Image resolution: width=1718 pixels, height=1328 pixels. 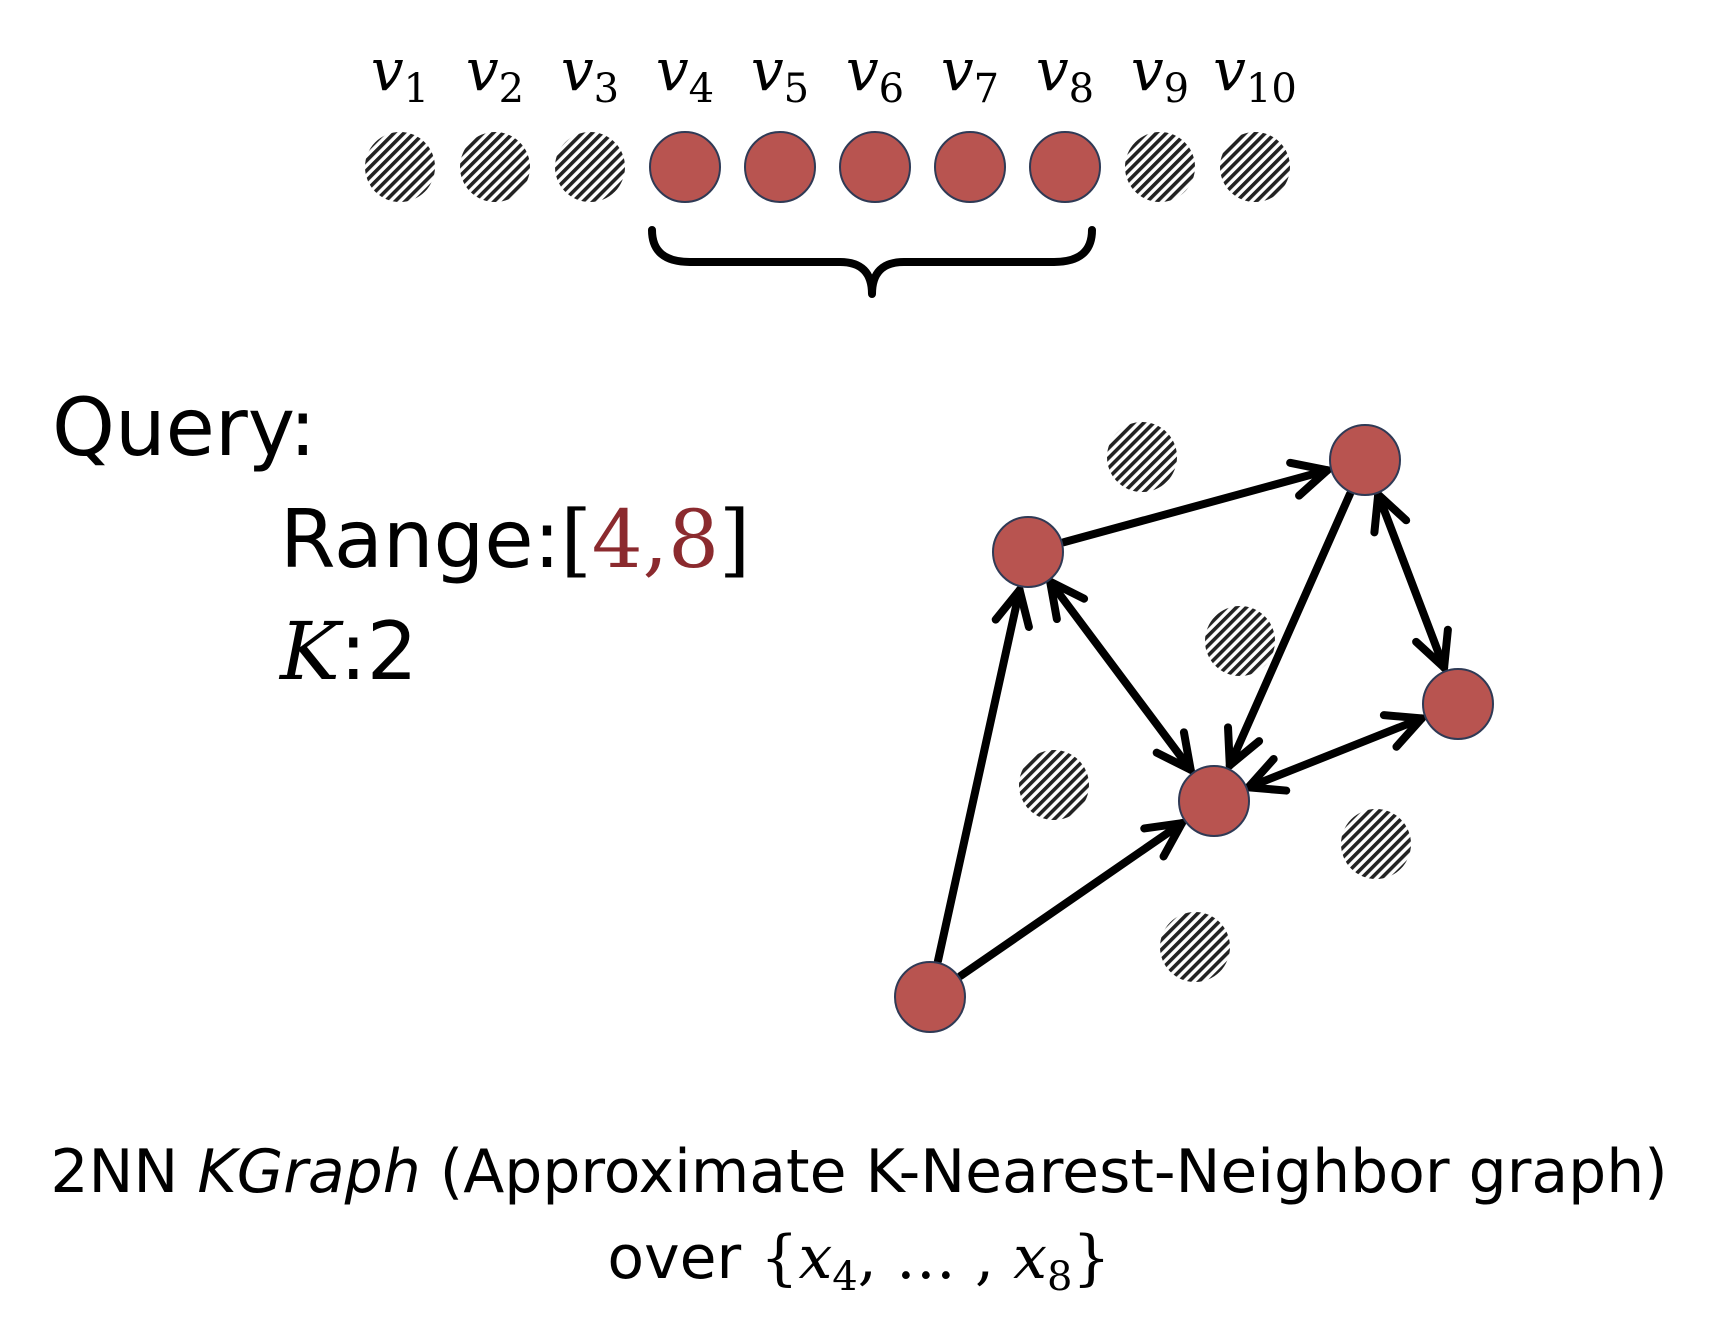 I want to click on set-last-element: x8, so click(x=1042, y=1260).